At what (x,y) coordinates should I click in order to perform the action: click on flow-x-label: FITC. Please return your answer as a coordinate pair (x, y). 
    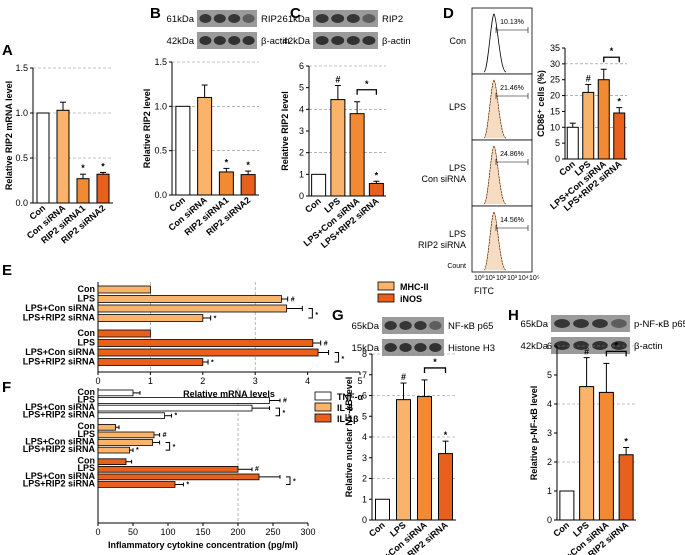
    Looking at the image, I should click on (484, 291).